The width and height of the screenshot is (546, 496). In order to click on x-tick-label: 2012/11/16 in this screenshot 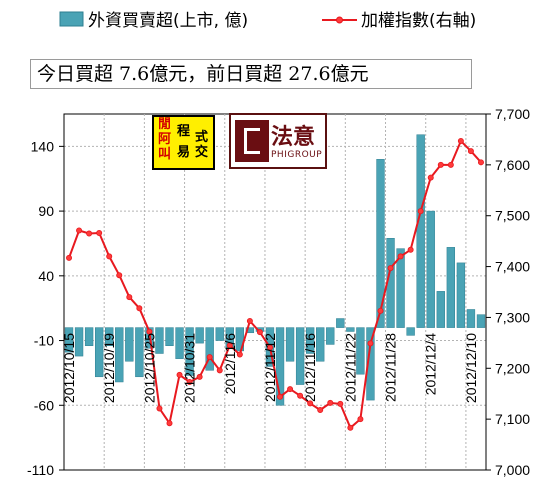, I will do `click(310, 367)`.